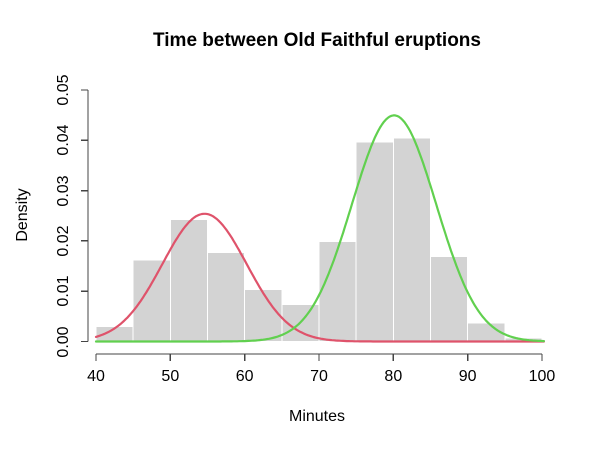 Image resolution: width=600 pixels, height=450 pixels. I want to click on y-tick-label: 0.03, so click(63, 191).